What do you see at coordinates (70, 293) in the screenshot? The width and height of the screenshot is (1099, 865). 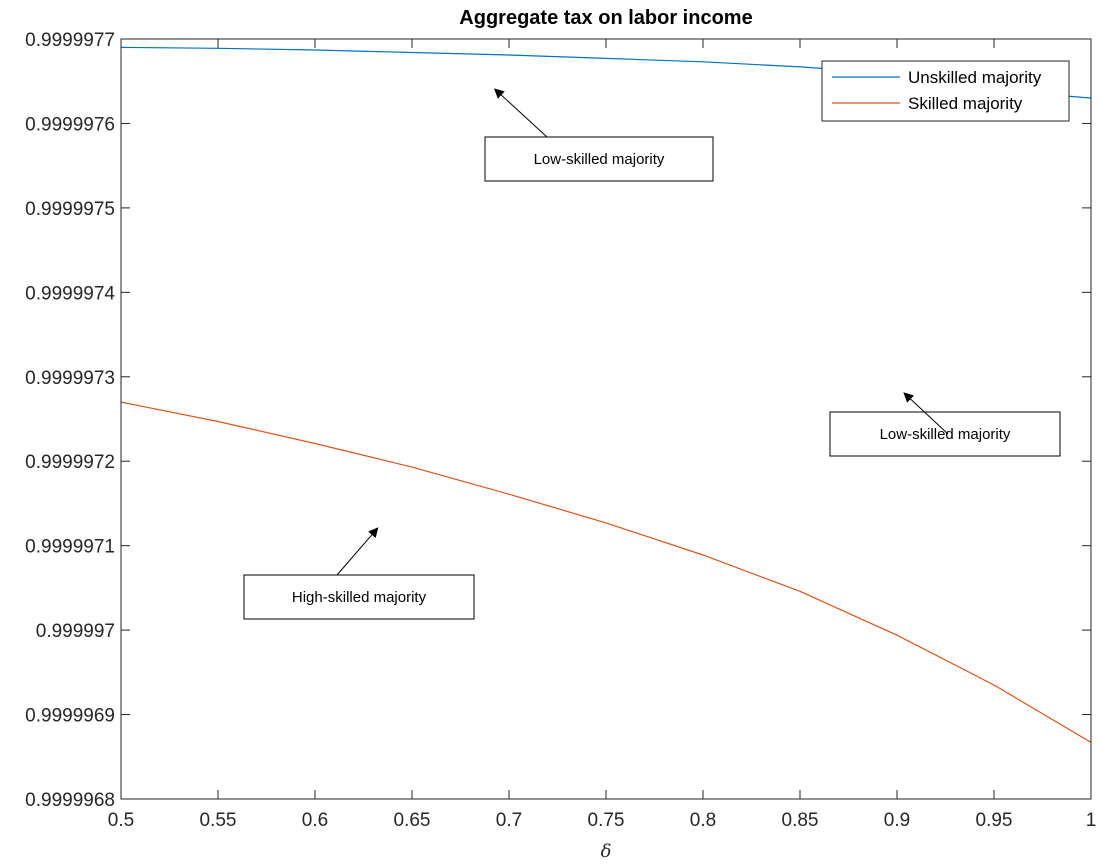 I see `y-tick-label: 0.9999974` at bounding box center [70, 293].